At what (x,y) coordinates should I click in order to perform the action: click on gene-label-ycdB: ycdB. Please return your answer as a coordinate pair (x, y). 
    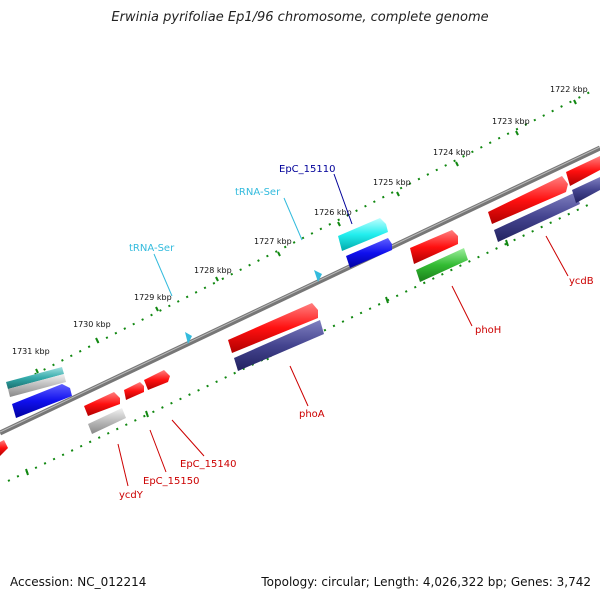
    Looking at the image, I should click on (581, 281).